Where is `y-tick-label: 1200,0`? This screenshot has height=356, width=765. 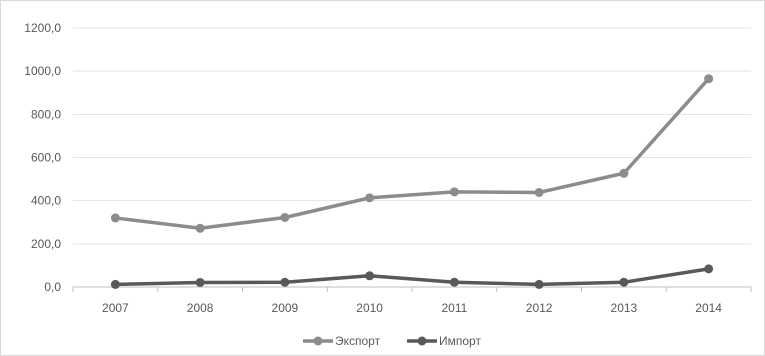
y-tick-label: 1200,0 is located at coordinates (42, 28).